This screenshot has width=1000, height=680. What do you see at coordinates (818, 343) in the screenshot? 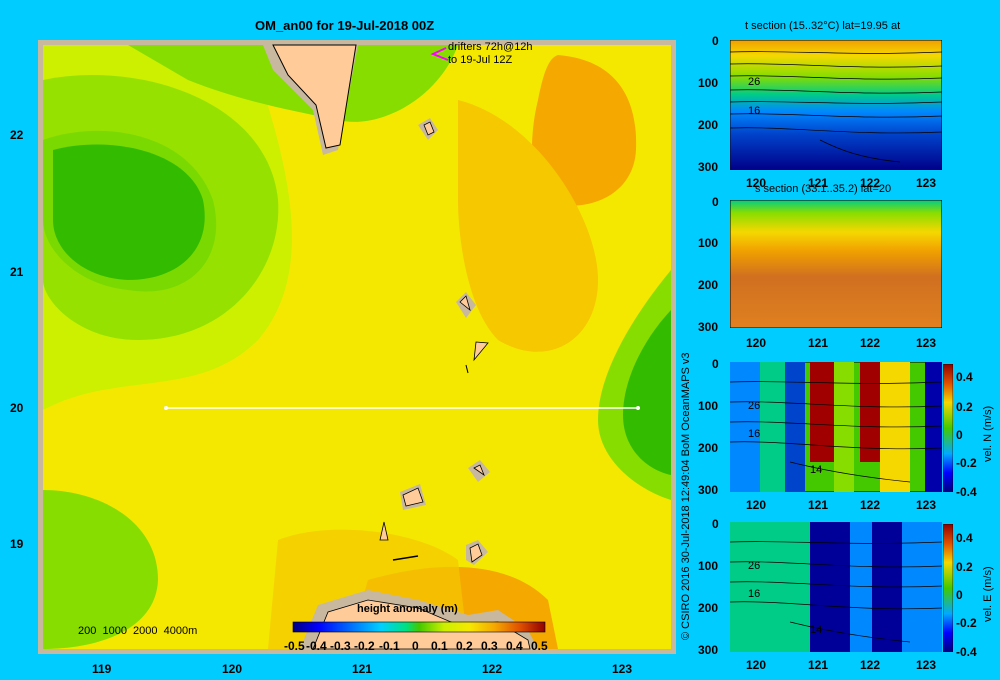
I see `p2-x-tick: 121` at bounding box center [818, 343].